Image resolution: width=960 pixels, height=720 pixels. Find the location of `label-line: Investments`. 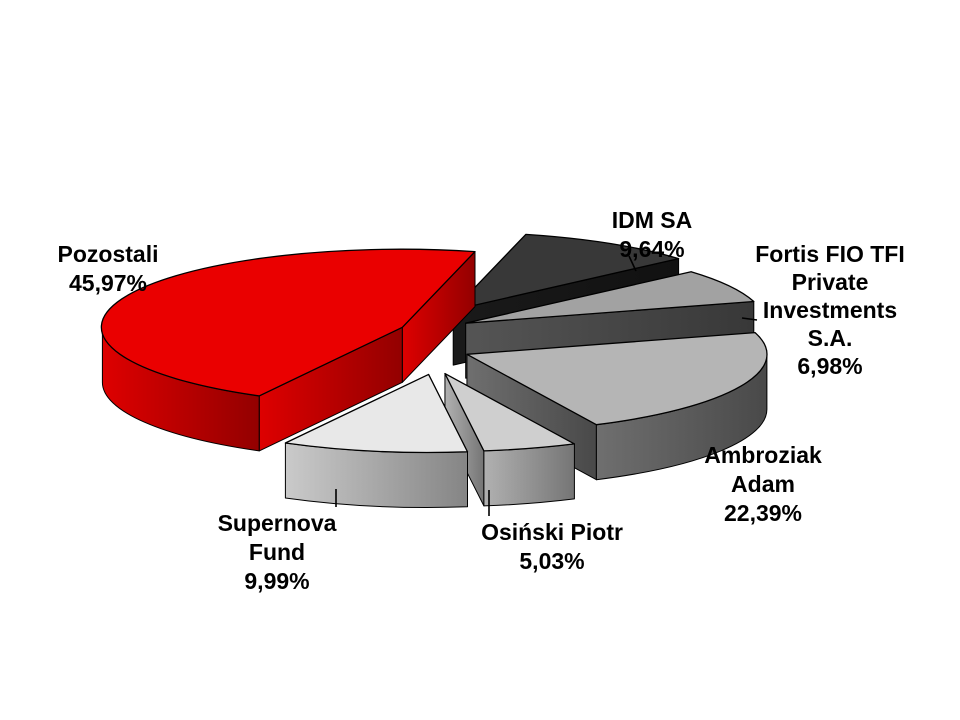

label-line: Investments is located at coordinates (830, 310).